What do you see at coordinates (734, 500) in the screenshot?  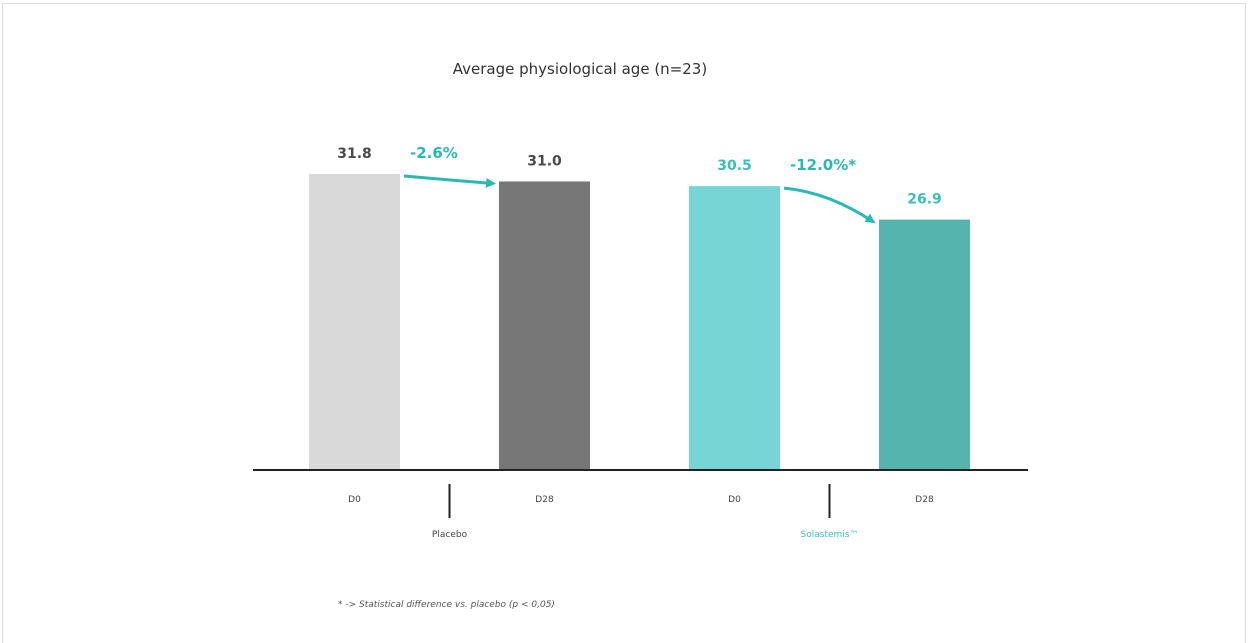 I see `x-tick-label-3: D0` at bounding box center [734, 500].